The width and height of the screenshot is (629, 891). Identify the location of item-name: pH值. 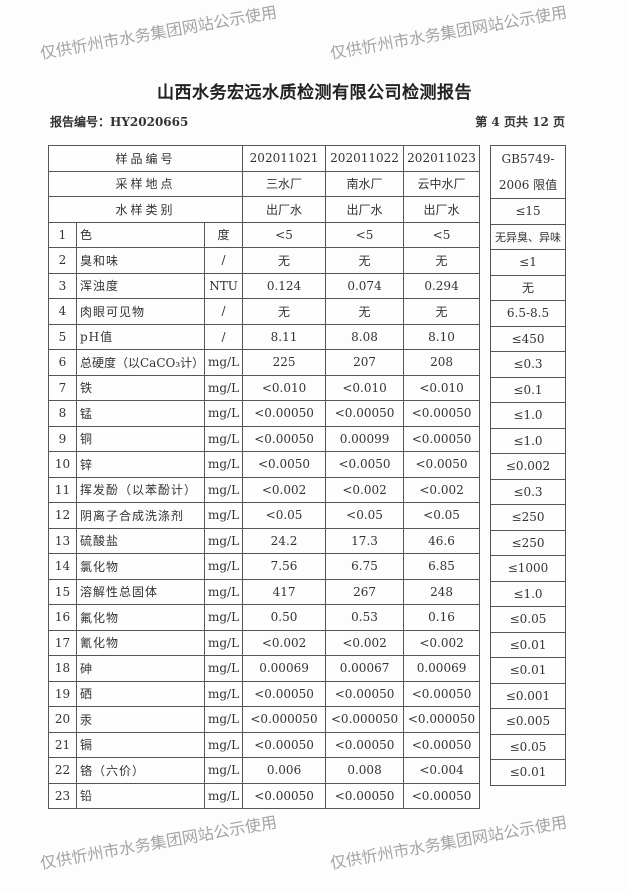
(140, 336).